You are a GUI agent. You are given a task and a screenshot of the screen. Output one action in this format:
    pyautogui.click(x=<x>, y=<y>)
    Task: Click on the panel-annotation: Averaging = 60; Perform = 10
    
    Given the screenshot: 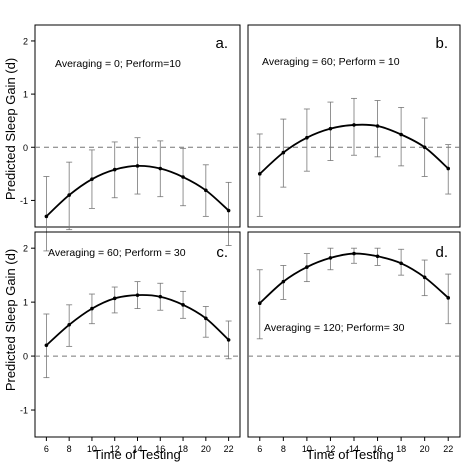 What is the action you would take?
    pyautogui.click(x=331, y=62)
    